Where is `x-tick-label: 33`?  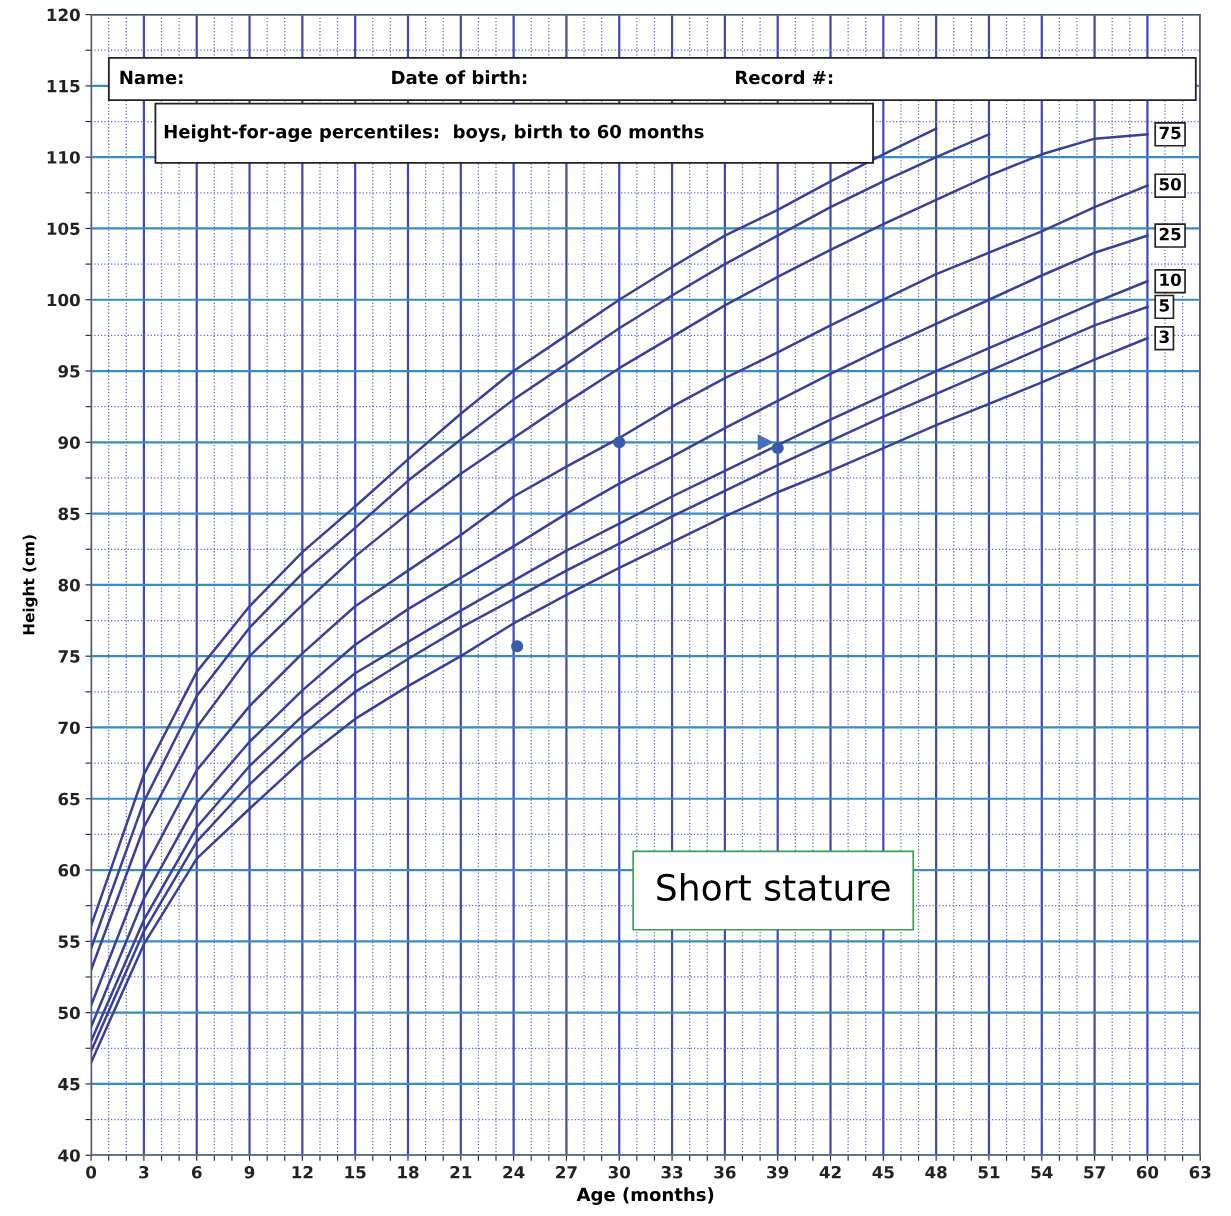
x-tick-label: 33 is located at coordinates (672, 1172).